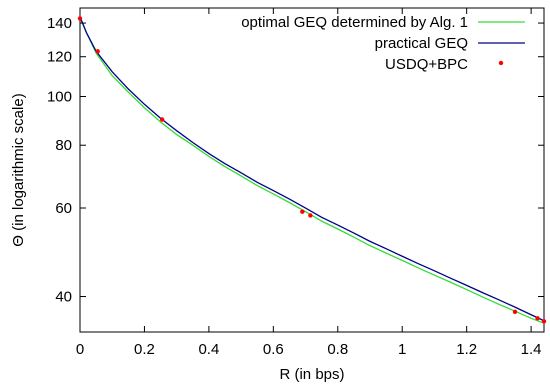 This screenshot has height=386, width=550. I want to click on x-tick-label: 0.8, so click(337, 349).